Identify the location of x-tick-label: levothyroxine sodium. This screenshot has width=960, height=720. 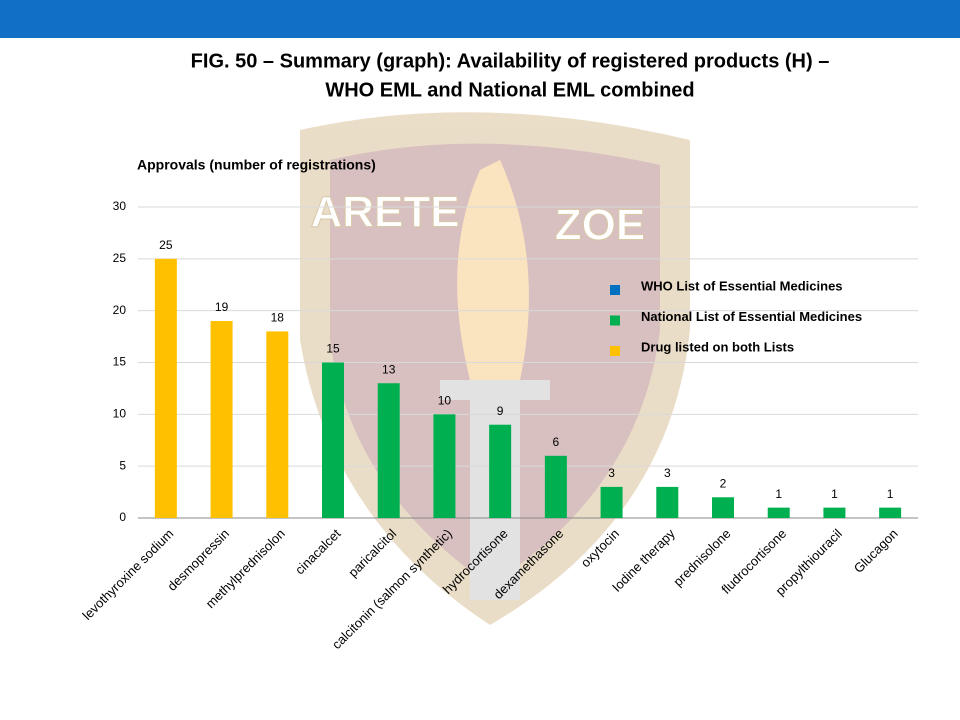
(127, 574).